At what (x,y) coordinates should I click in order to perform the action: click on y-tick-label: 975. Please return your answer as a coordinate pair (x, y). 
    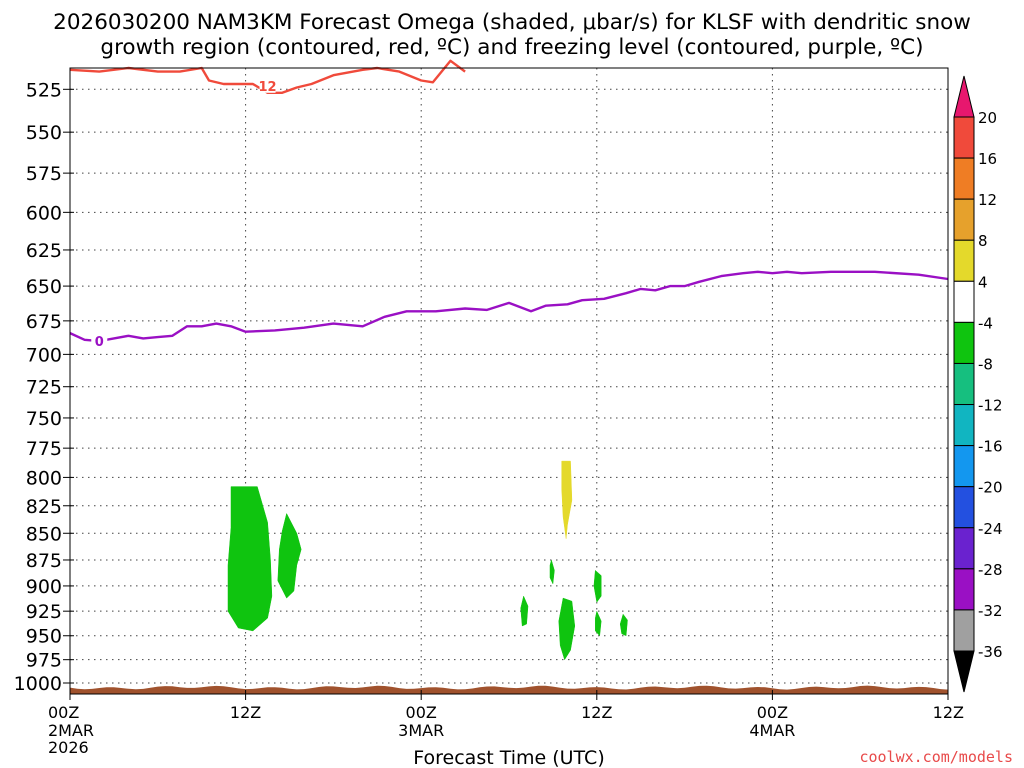
    Looking at the image, I should click on (44, 661).